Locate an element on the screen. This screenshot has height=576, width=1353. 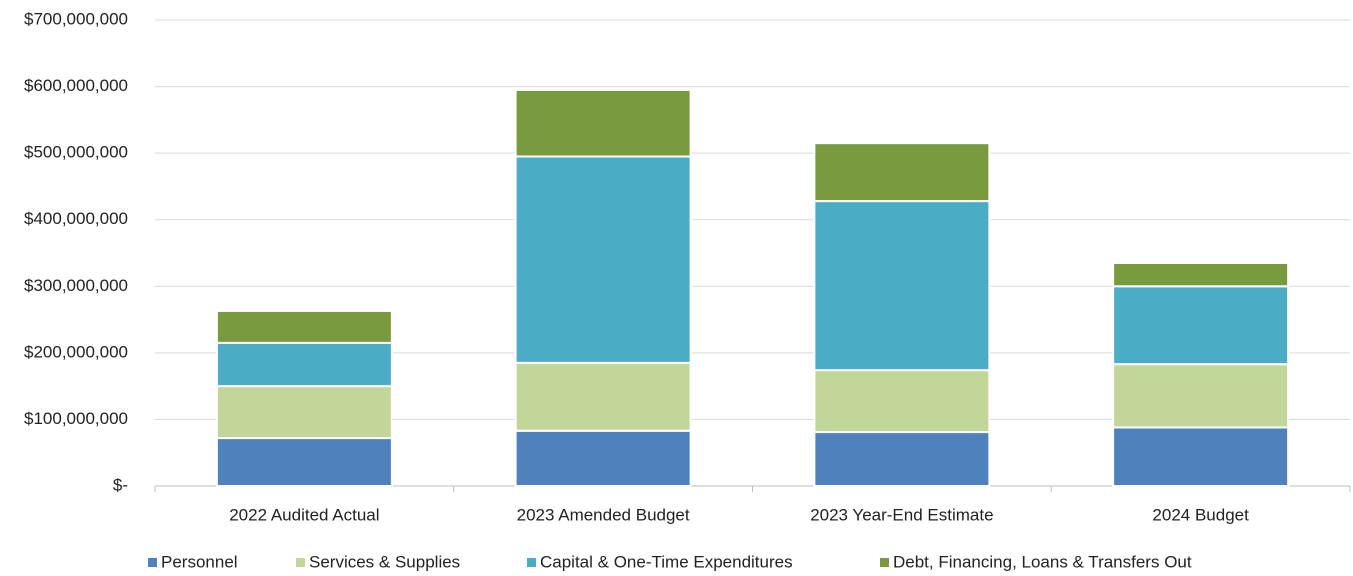
x-tick-label: 2022 Audited Actual is located at coordinates (304, 514).